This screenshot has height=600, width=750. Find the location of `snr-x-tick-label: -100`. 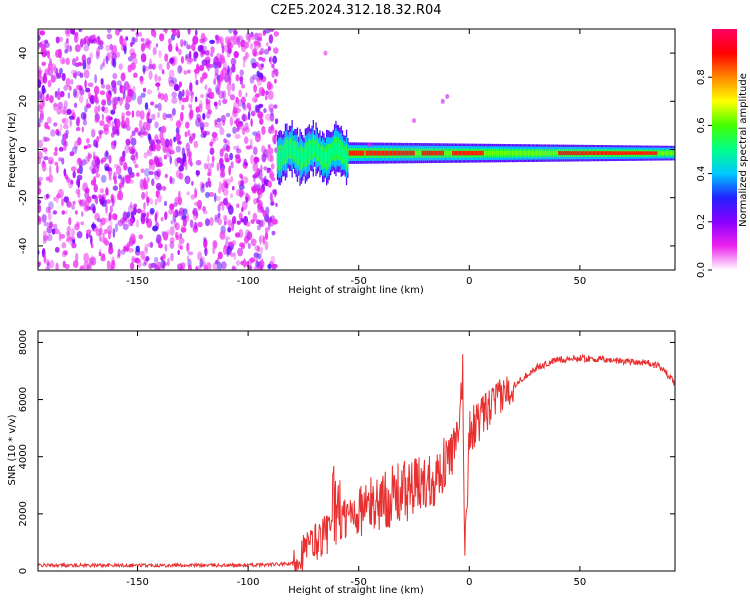

snr-x-tick-label: -100 is located at coordinates (248, 582).